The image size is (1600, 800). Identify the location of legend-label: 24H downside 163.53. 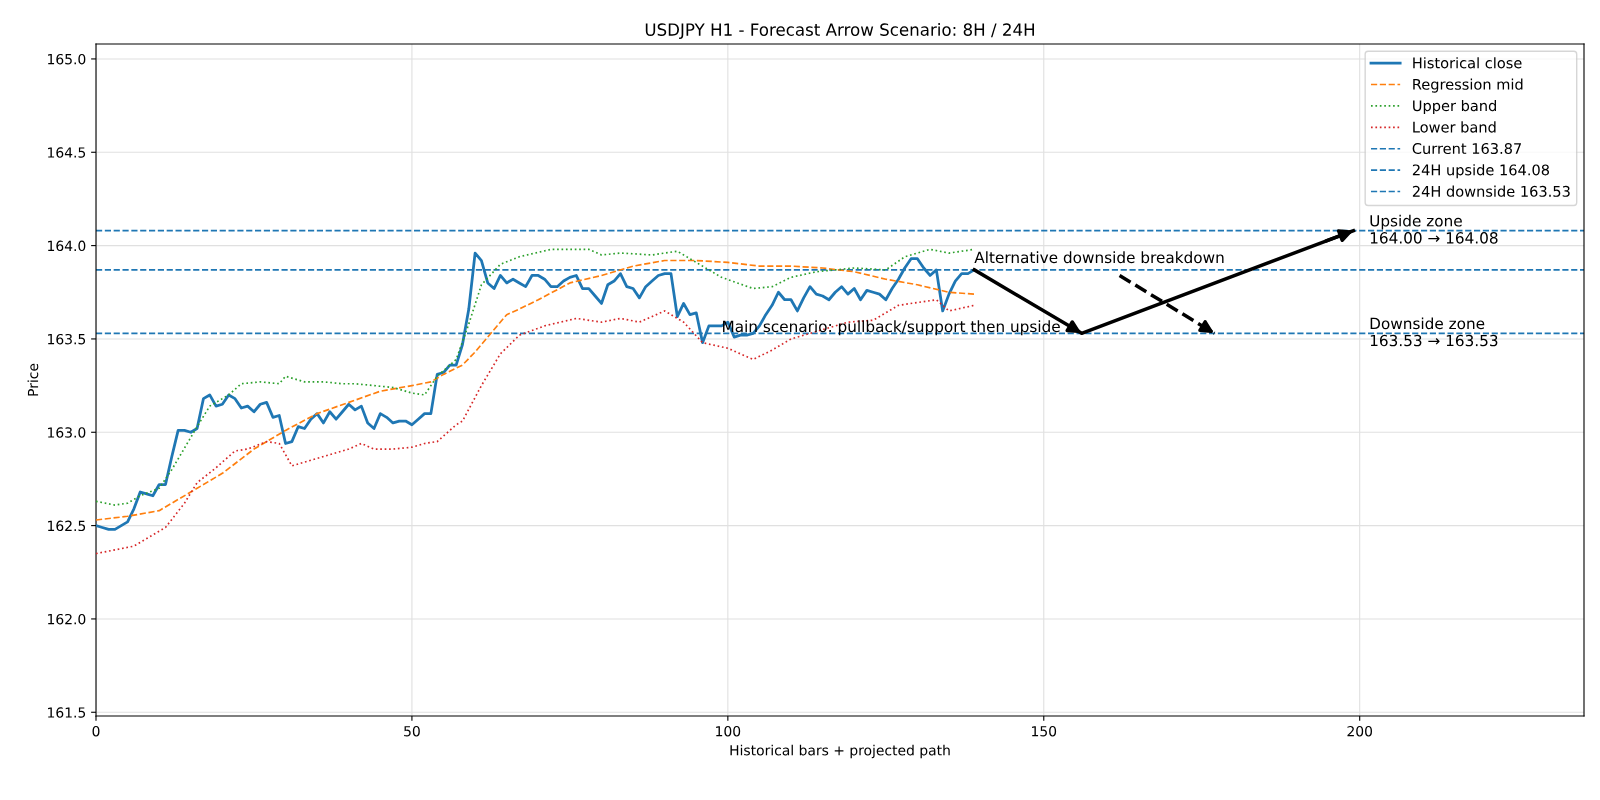
(1491, 191).